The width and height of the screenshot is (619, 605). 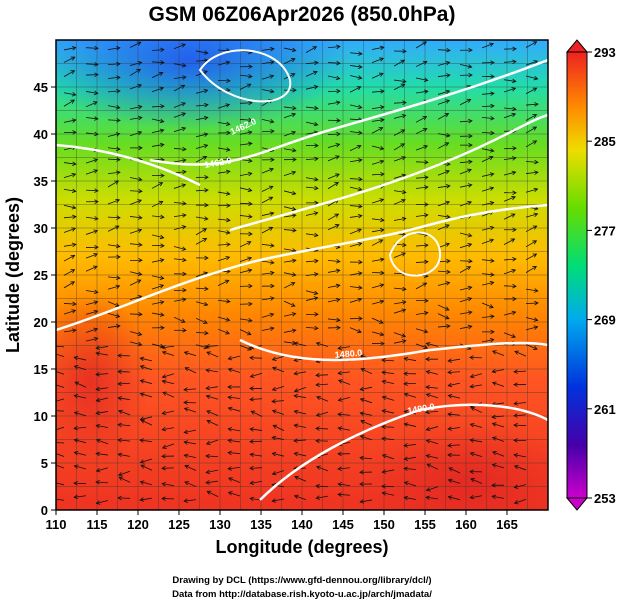 I want to click on x-tick-label: 115, so click(x=97, y=524).